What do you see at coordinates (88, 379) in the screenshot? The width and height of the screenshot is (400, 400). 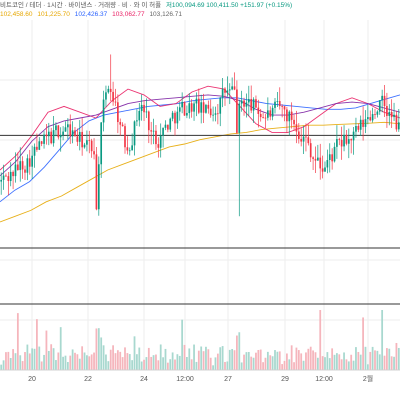 I see `x-axis-tick-label: 22` at bounding box center [88, 379].